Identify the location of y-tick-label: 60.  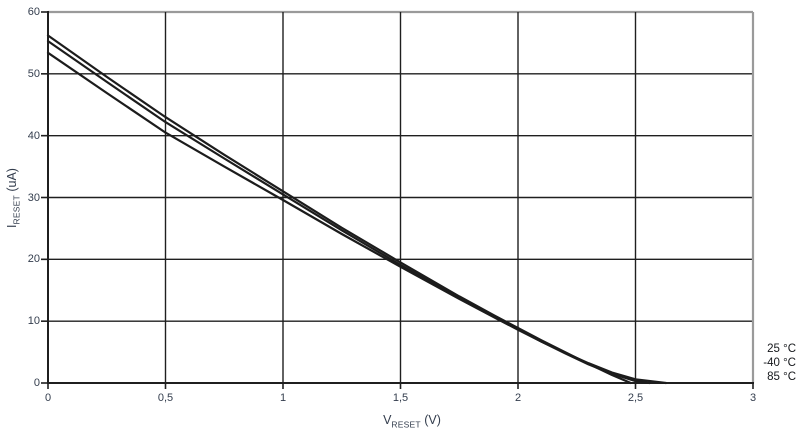
(33, 12).